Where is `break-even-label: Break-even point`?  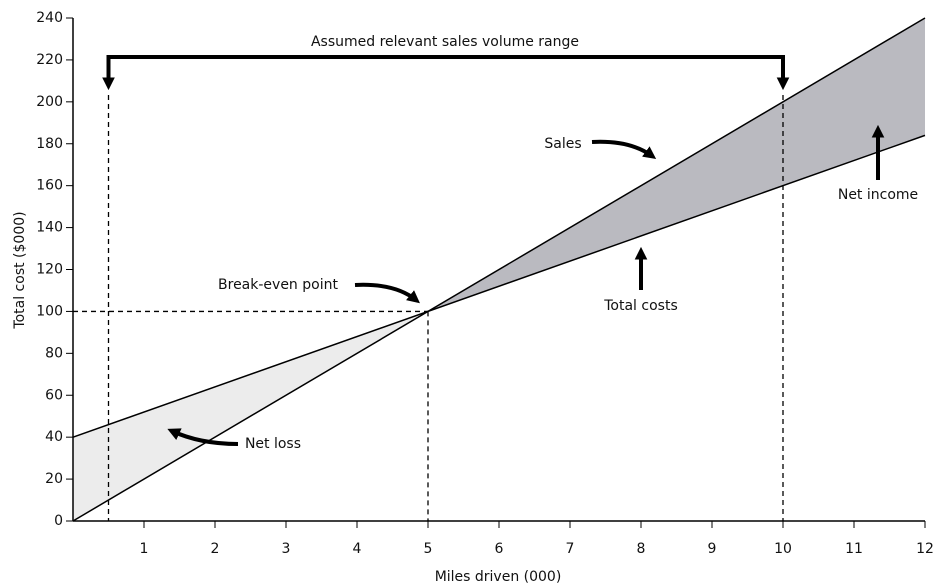 break-even-label: Break-even point is located at coordinates (278, 285).